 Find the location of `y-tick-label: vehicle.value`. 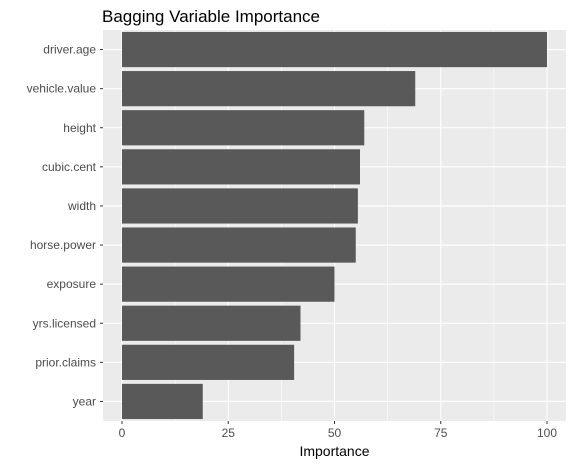

y-tick-label: vehicle.value is located at coordinates (62, 89).